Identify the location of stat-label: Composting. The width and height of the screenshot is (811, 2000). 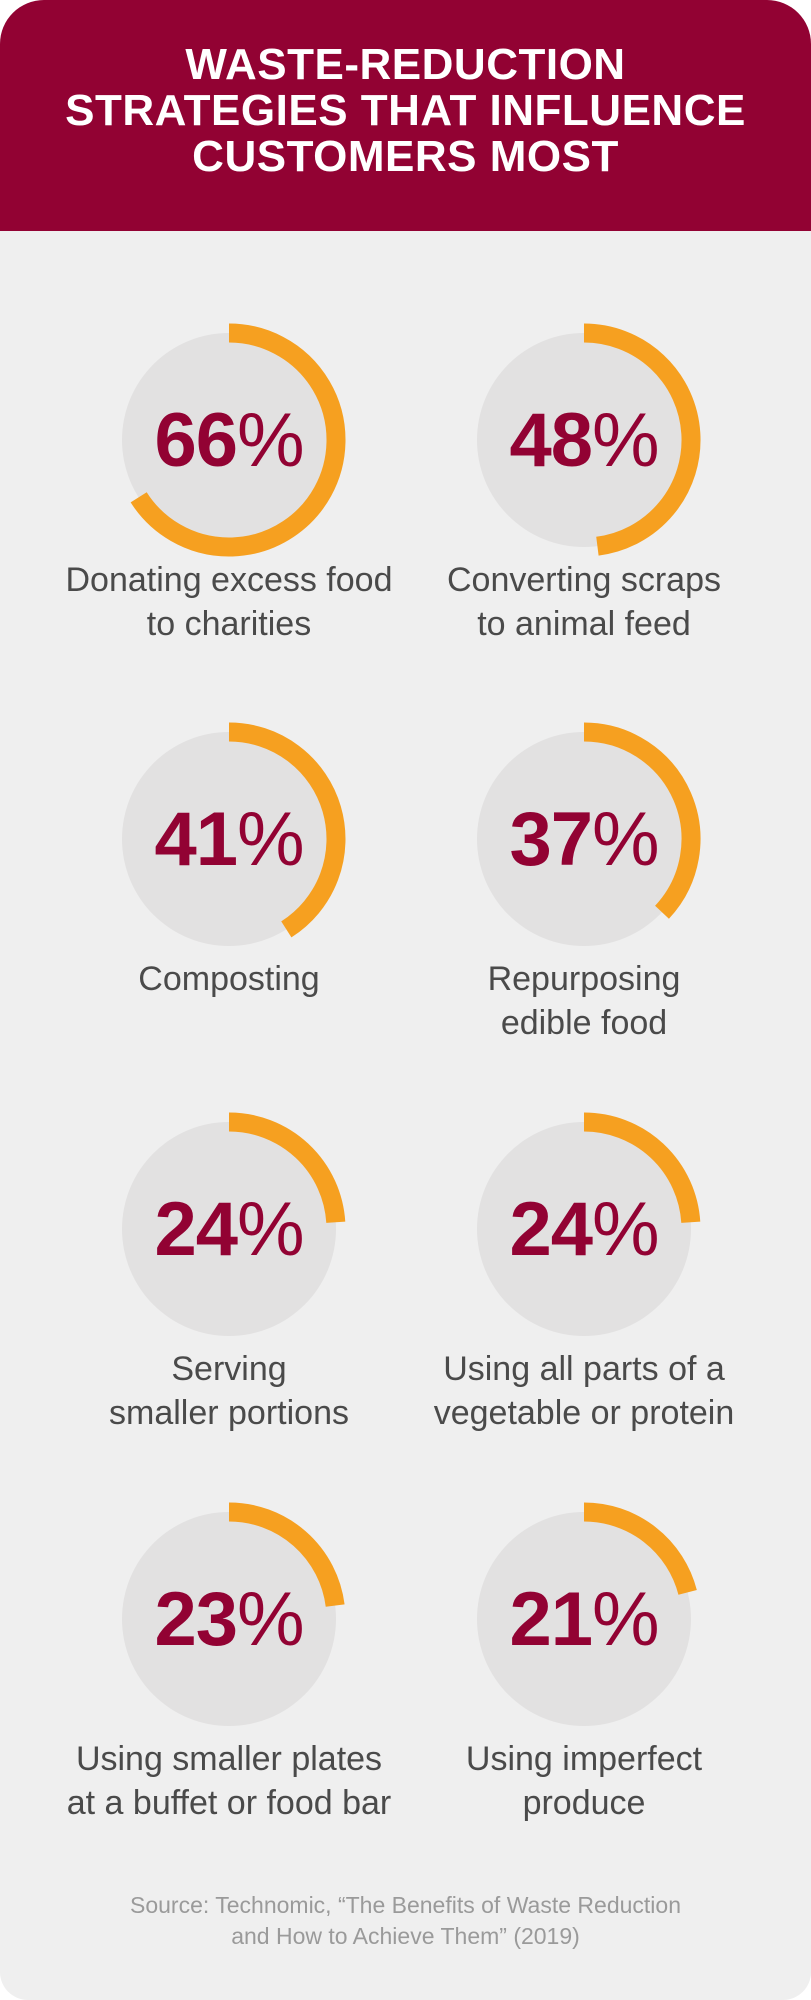
(229, 979).